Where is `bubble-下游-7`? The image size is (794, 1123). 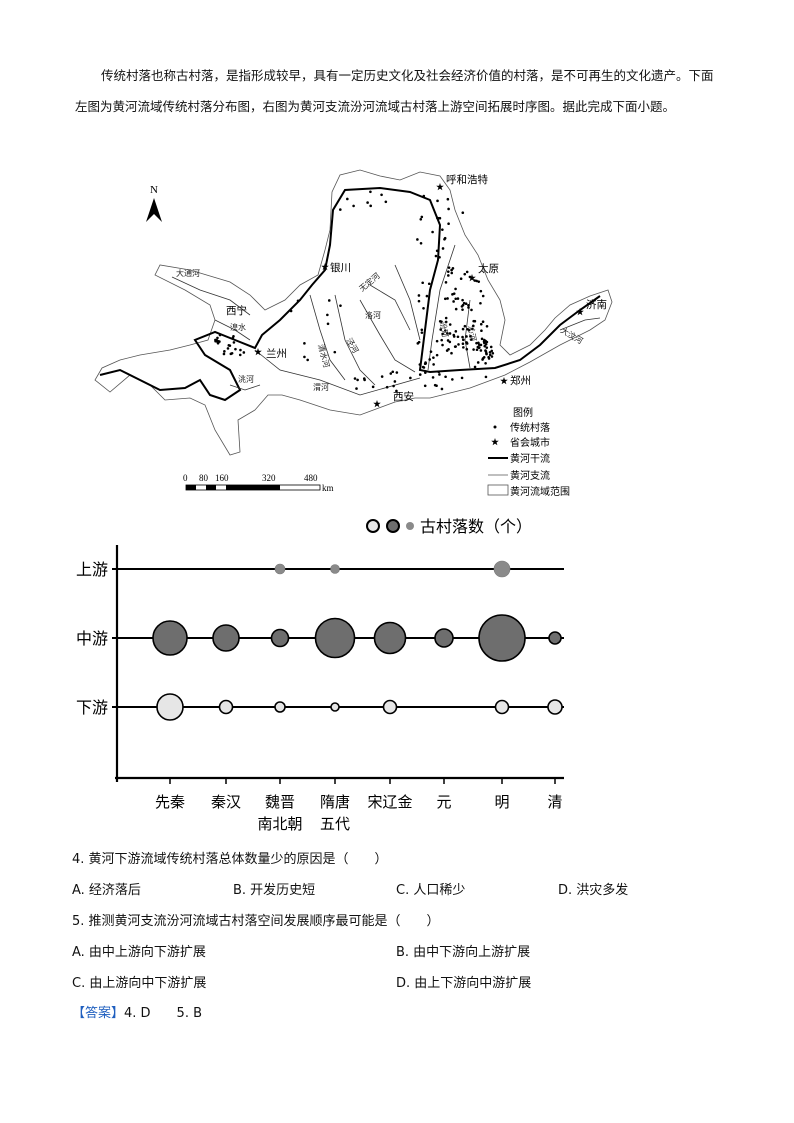
bubble-下游-7 is located at coordinates (555, 707).